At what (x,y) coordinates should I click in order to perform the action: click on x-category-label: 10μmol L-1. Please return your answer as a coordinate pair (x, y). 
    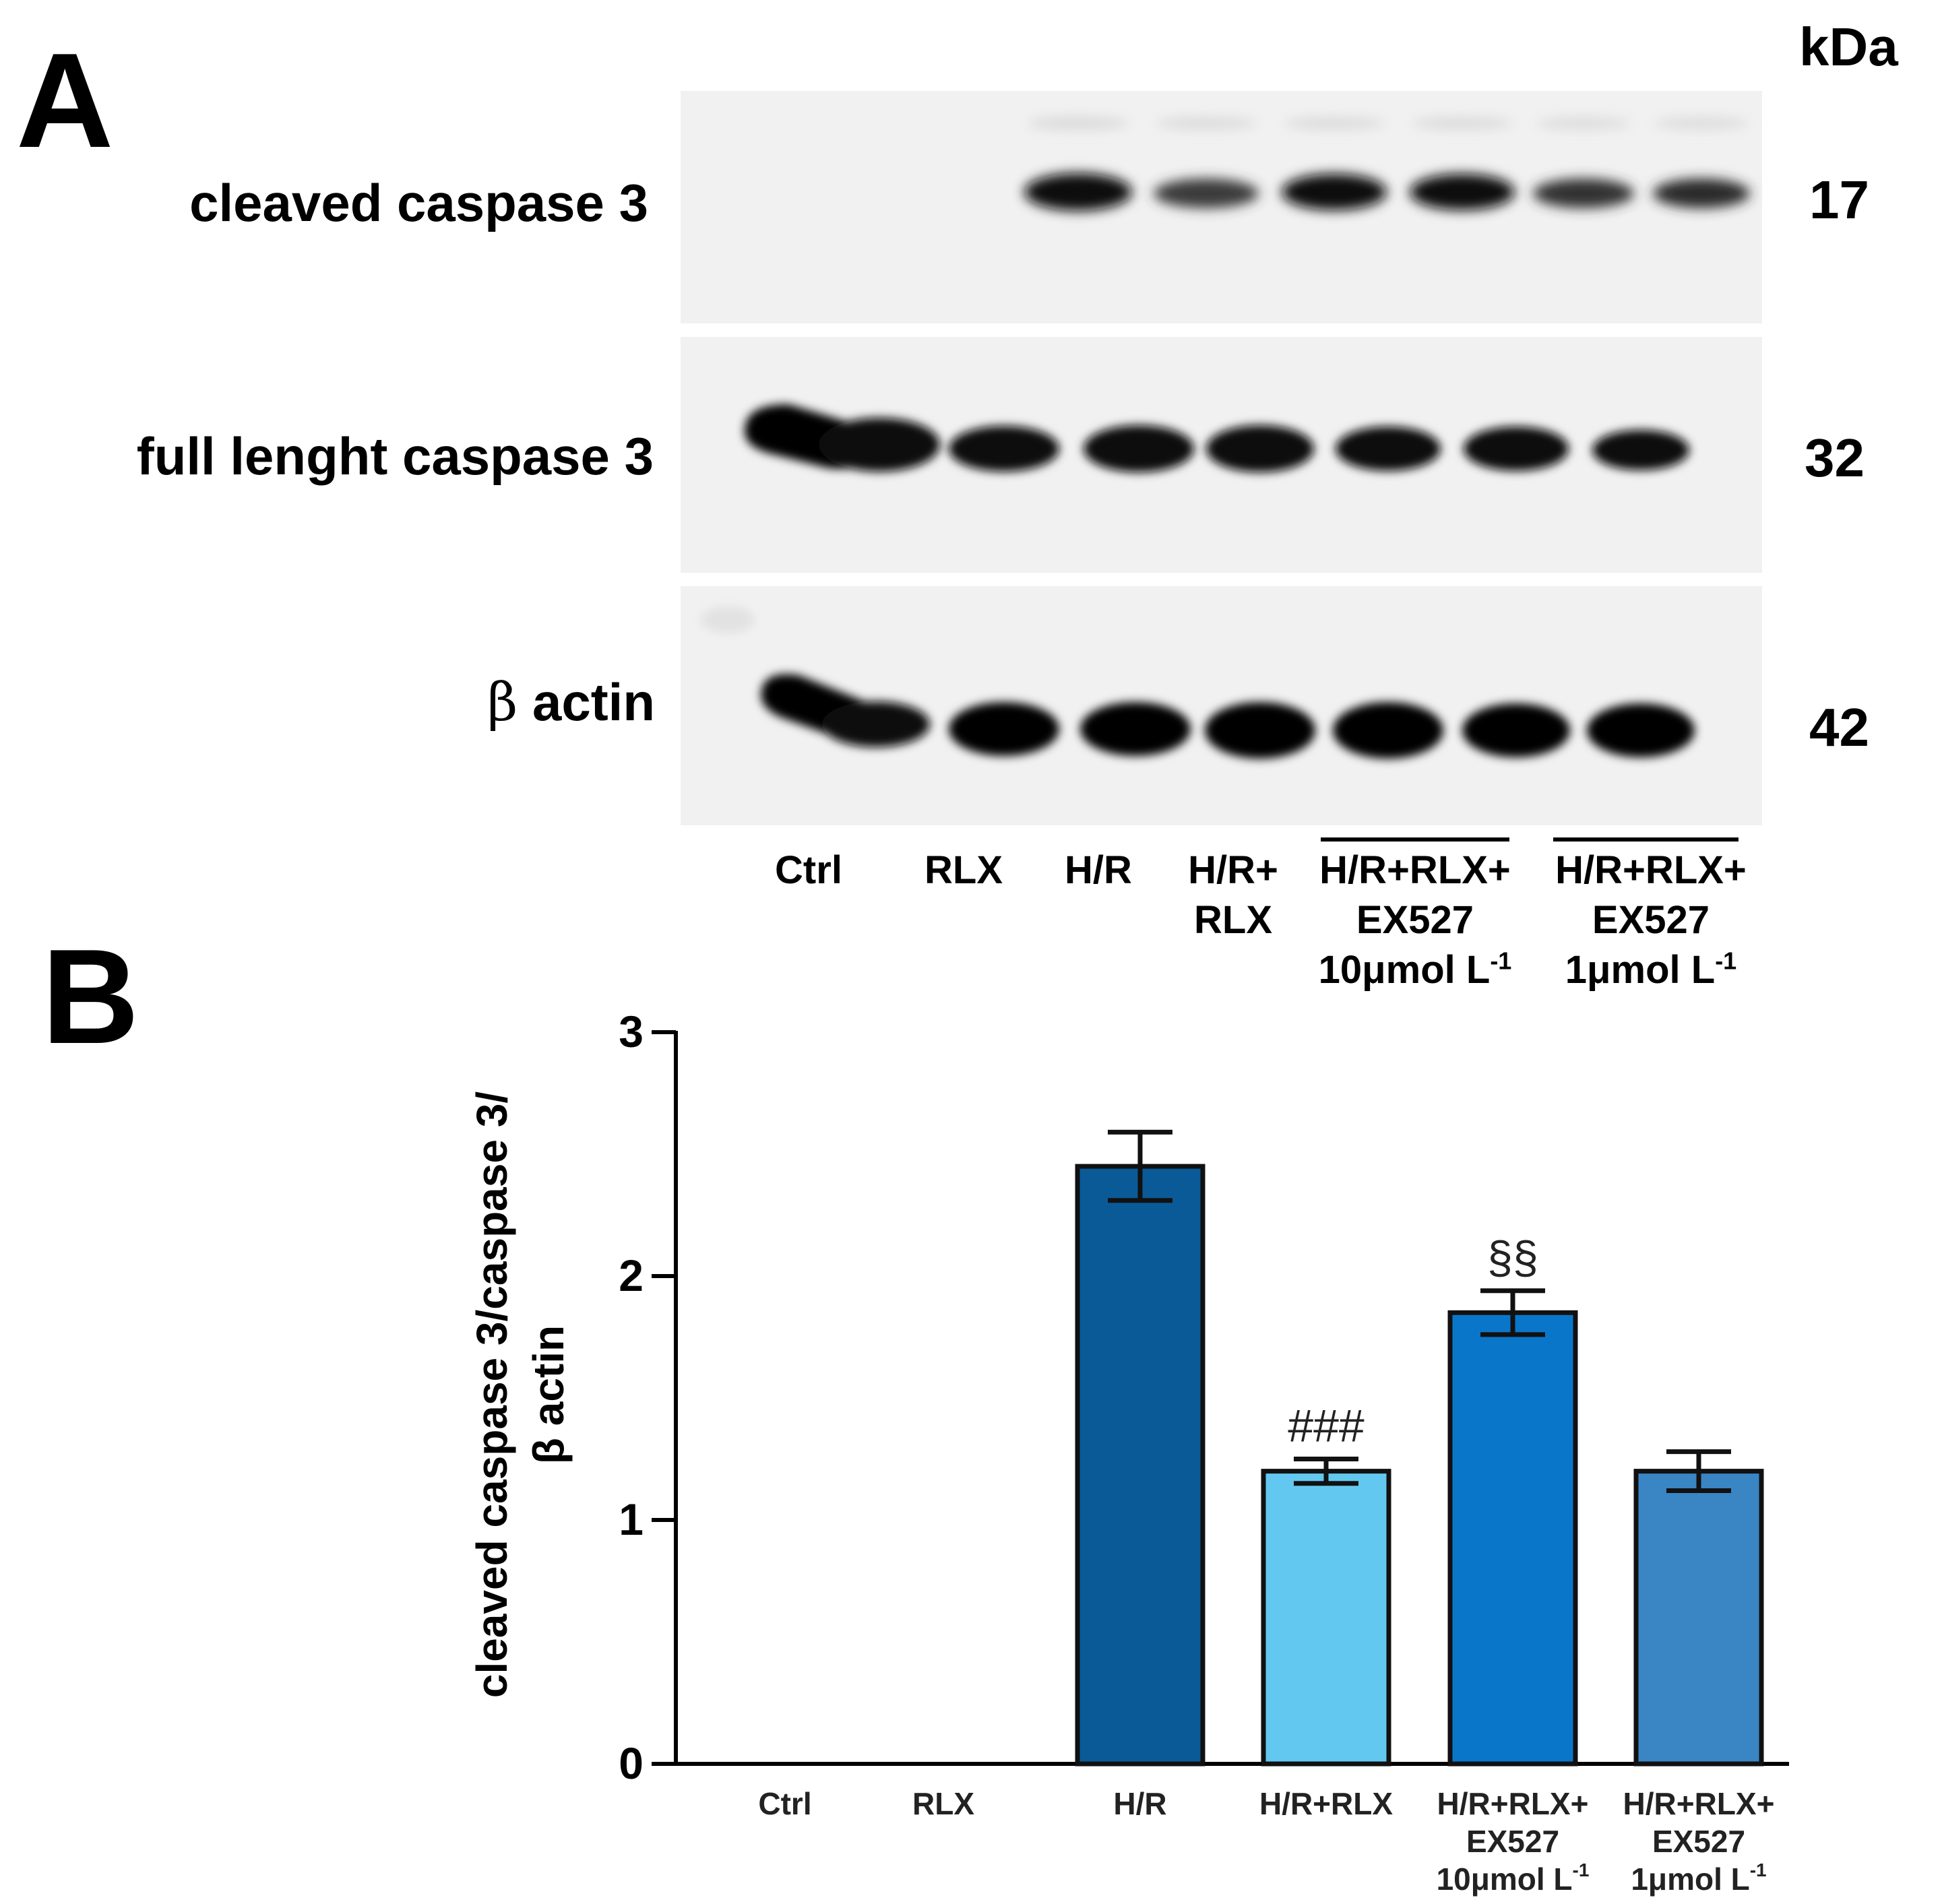
    Looking at the image, I should click on (1513, 1879).